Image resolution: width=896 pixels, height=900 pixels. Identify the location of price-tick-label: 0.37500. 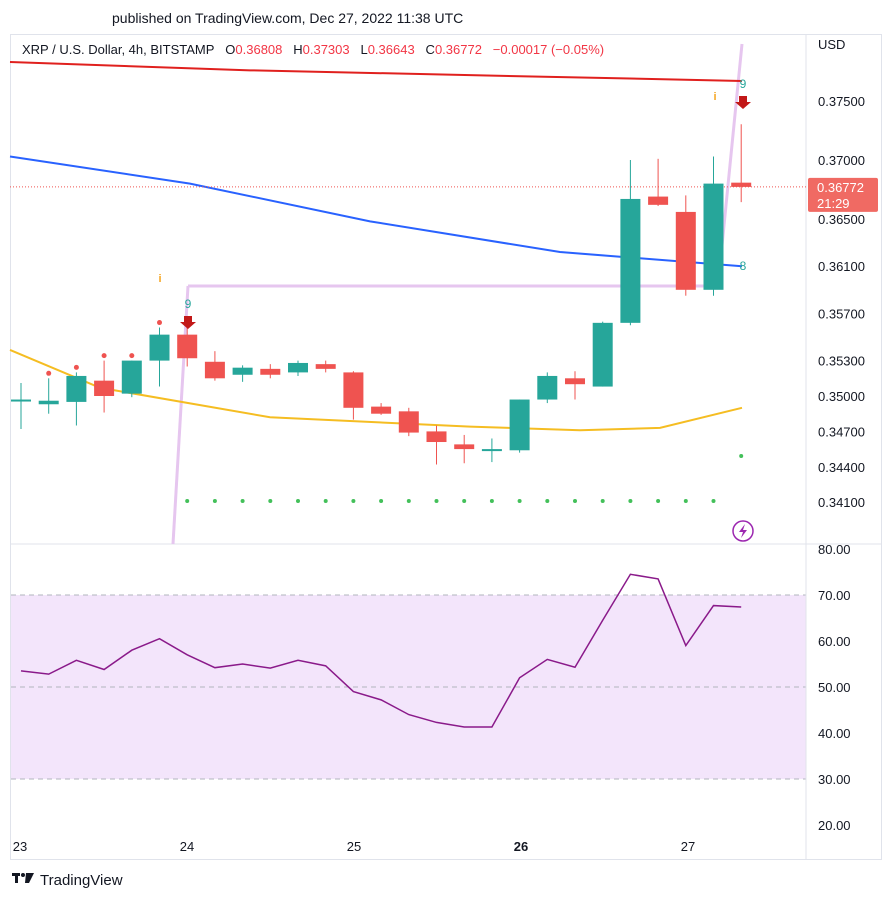
(841, 101).